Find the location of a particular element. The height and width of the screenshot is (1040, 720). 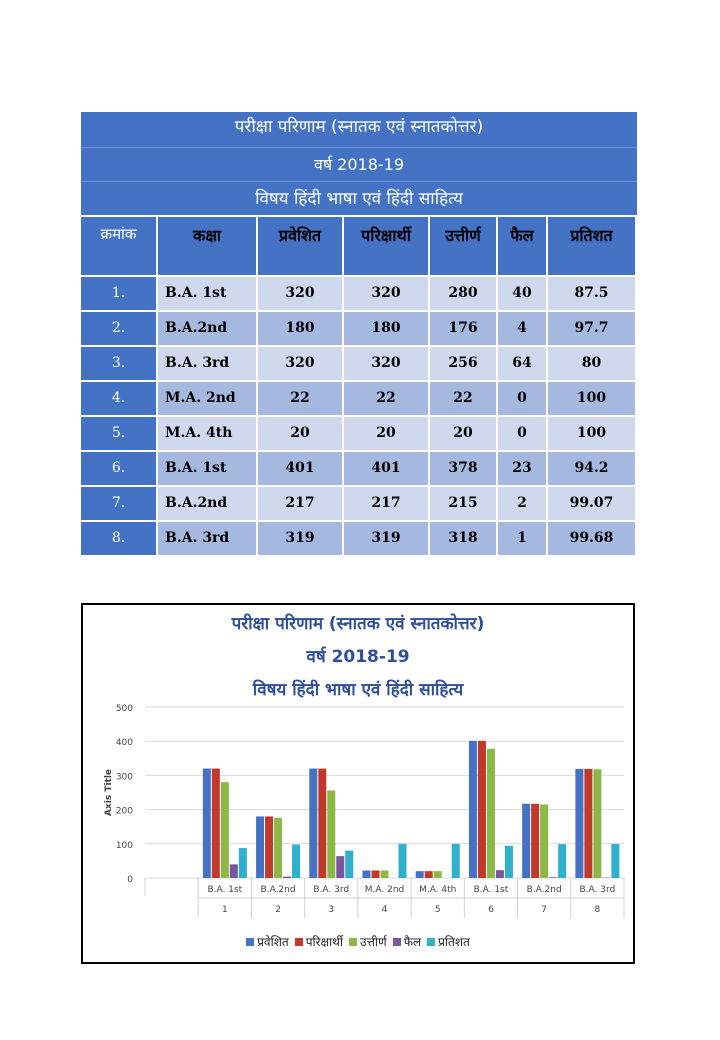

cell-percentage: 97.7 is located at coordinates (592, 329).